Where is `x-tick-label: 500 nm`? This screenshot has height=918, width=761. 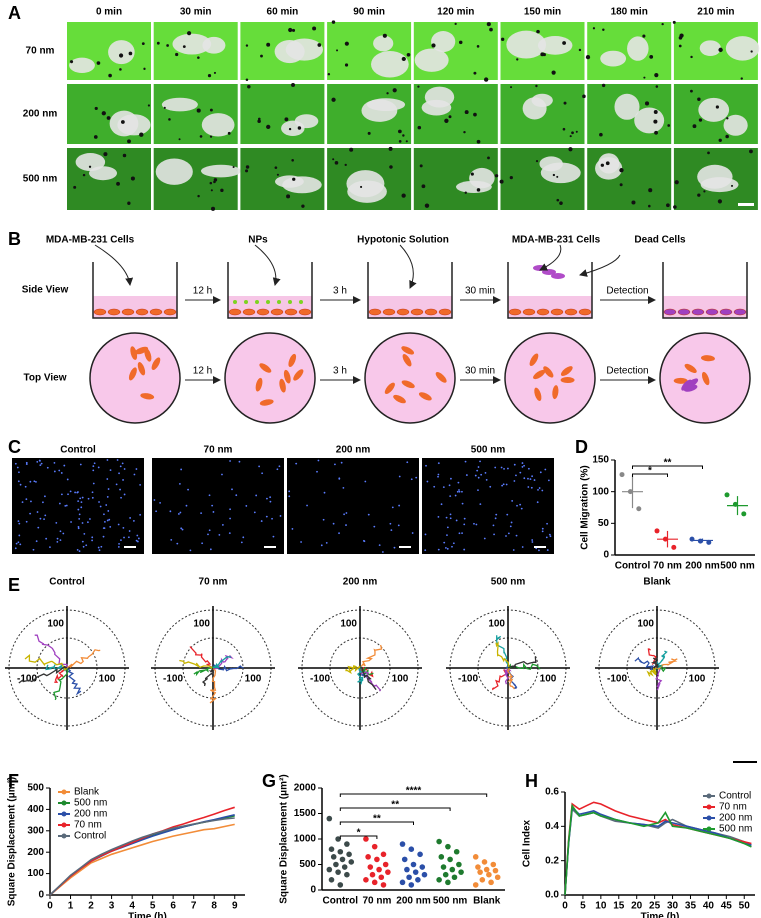 x-tick-label: 500 nm is located at coordinates (450, 901).